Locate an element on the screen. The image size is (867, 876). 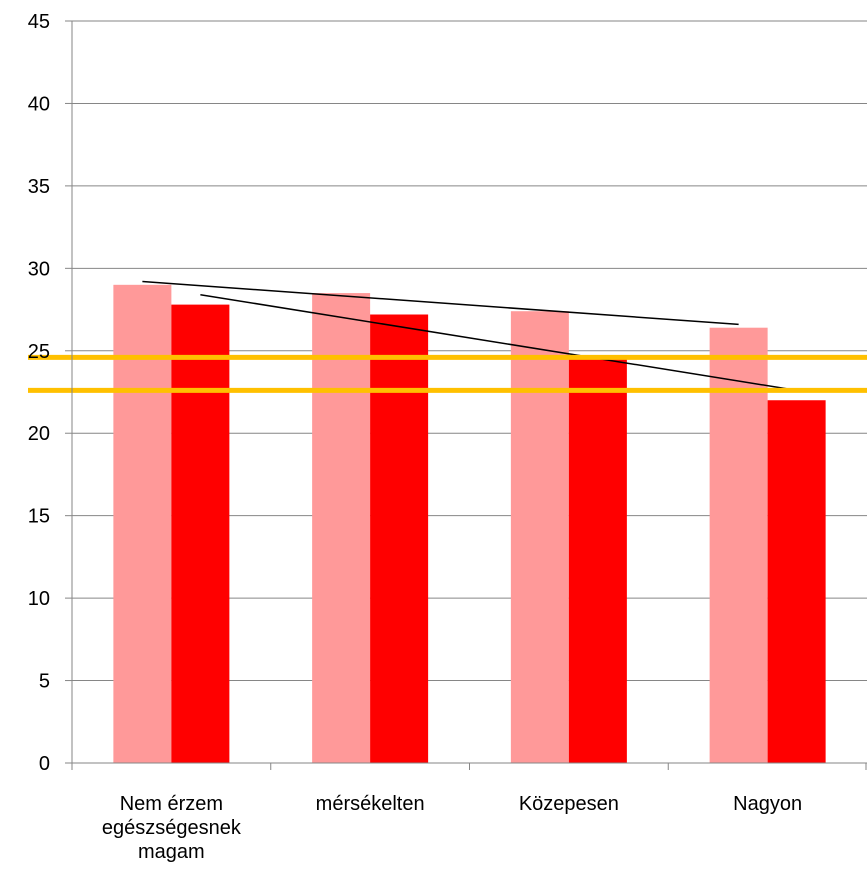
x-category-label: Nagyon is located at coordinates (767, 804).